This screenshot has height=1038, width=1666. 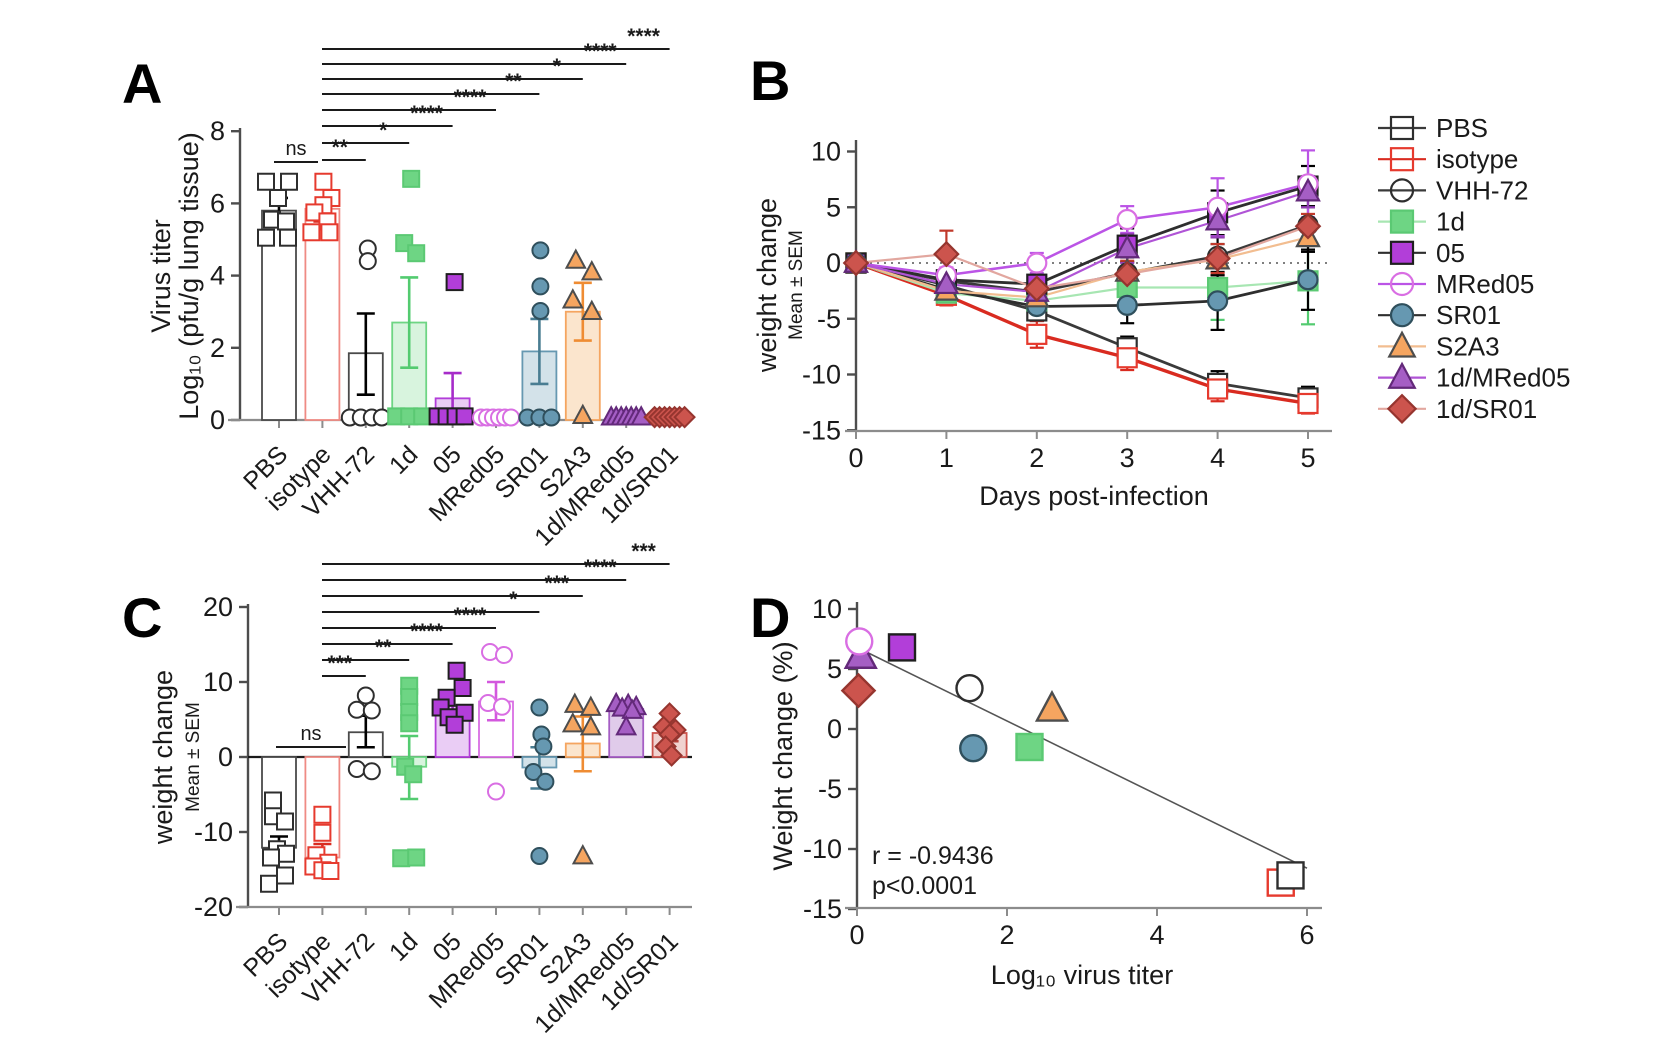 I want to click on y-axis-title-2: Mean ± SEM, so click(x=193, y=757).